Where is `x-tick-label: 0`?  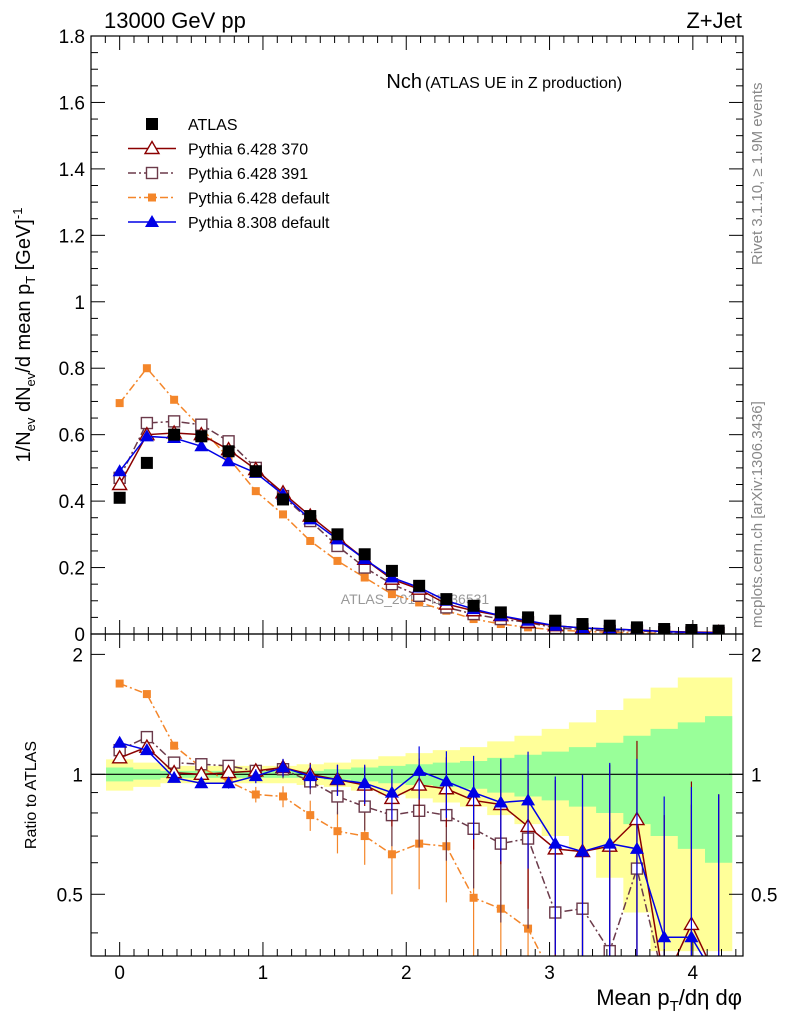 x-tick-label: 0 is located at coordinates (119, 973).